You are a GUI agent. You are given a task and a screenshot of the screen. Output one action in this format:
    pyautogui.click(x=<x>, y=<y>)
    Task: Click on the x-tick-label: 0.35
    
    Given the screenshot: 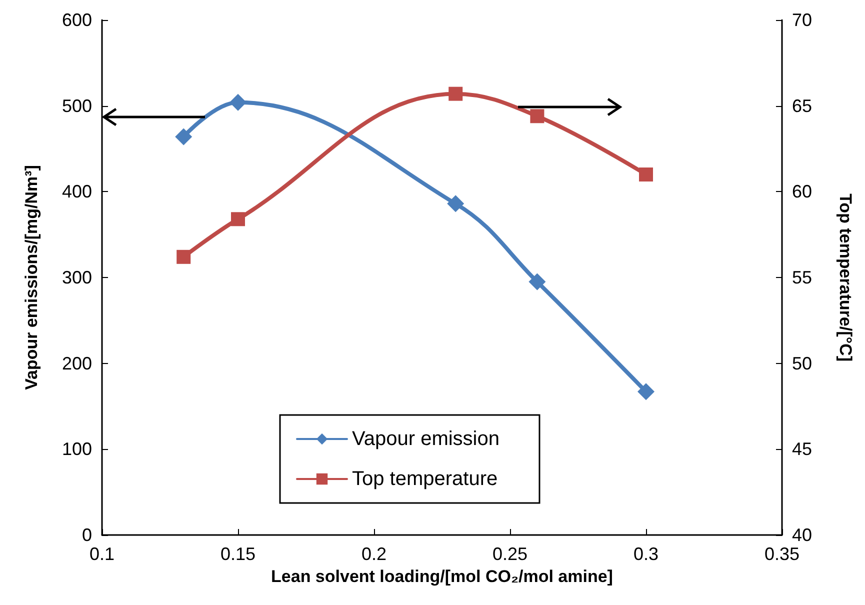 What is the action you would take?
    pyautogui.click(x=782, y=554)
    